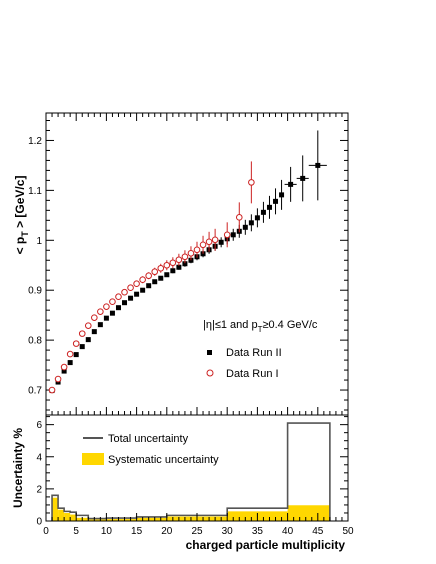 The width and height of the screenshot is (436, 564). I want to click on bottom-y-tick-label: 6, so click(39, 425).